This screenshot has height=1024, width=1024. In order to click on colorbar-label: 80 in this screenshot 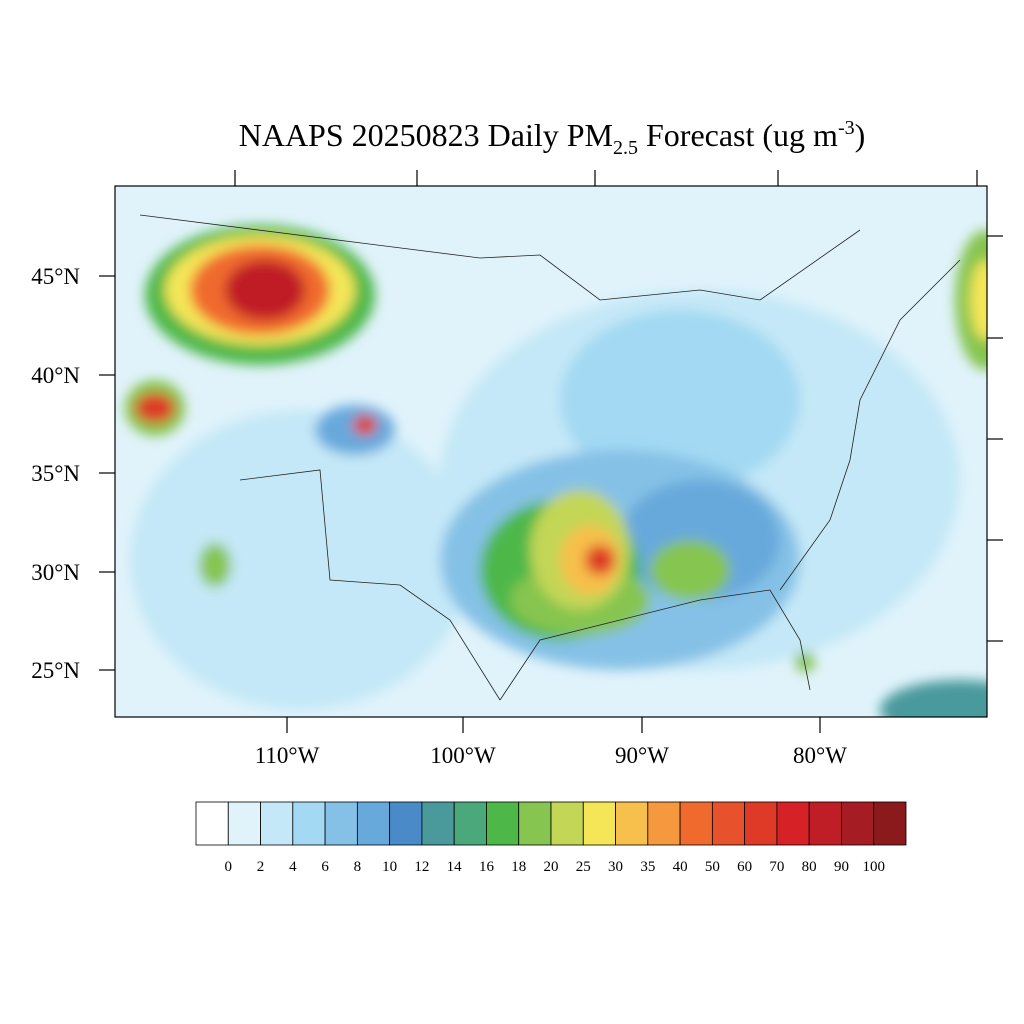, I will do `click(809, 867)`.